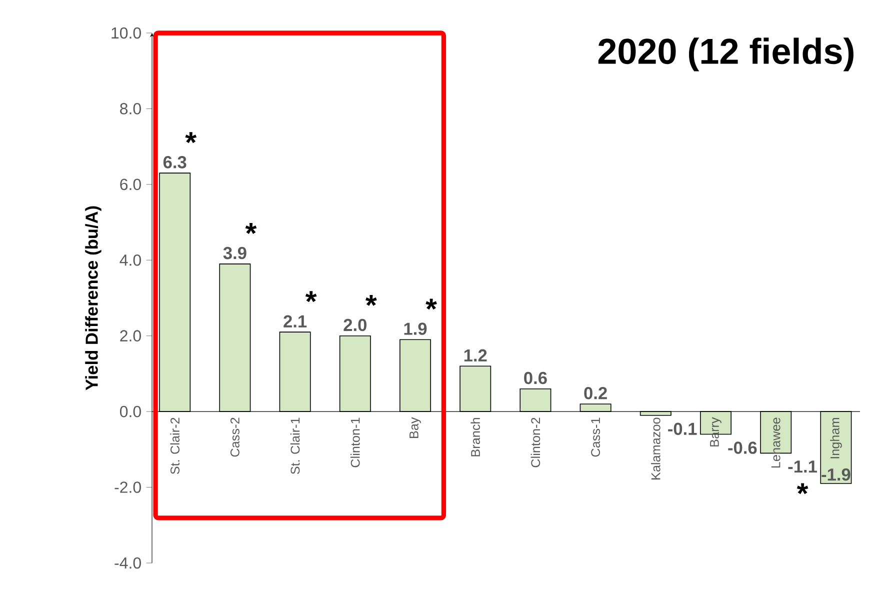 The image size is (885, 591). I want to click on x-tick-label: Kalamazoo, so click(655, 449).